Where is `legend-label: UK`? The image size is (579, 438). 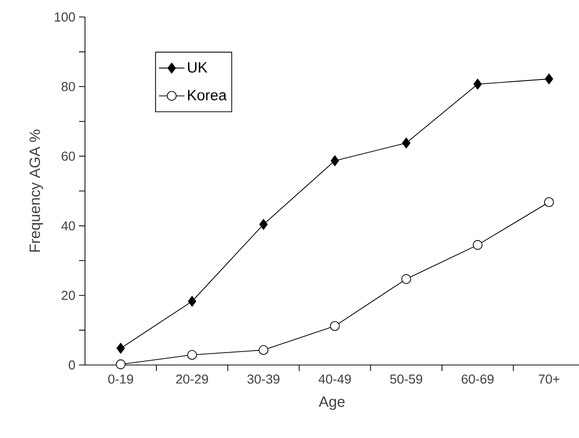
legend-label: UK is located at coordinates (198, 67).